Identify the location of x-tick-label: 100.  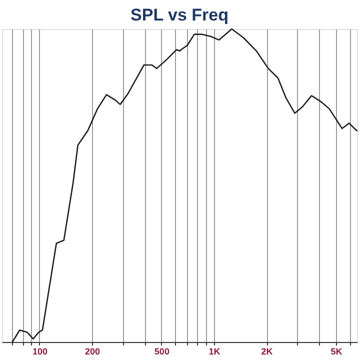
(40, 351).